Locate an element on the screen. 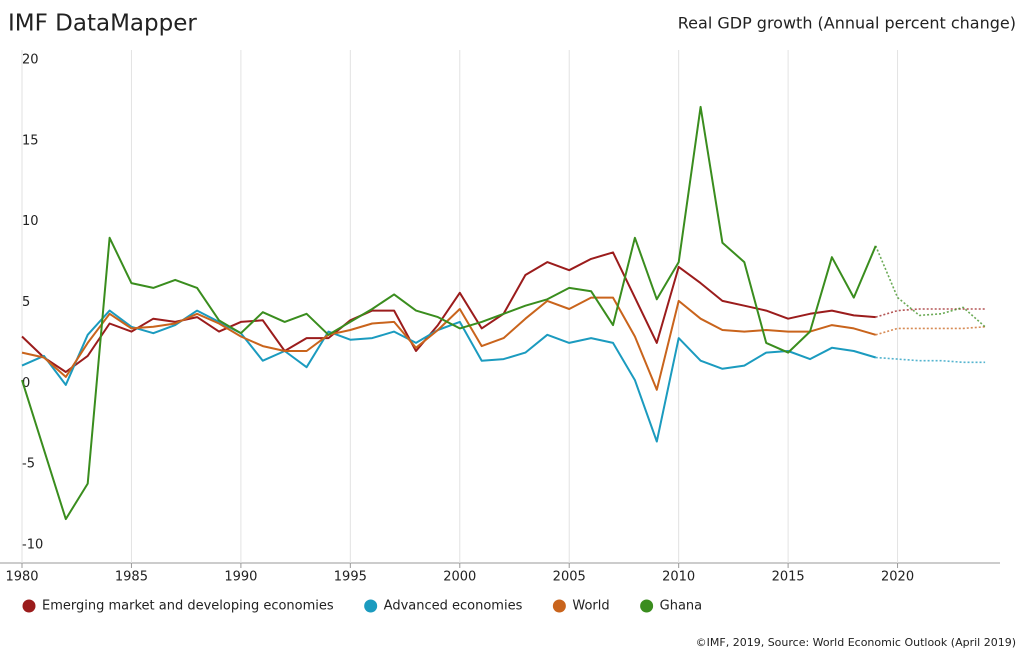 The width and height of the screenshot is (1024, 666). y-tick-label: 5 is located at coordinates (26, 302).